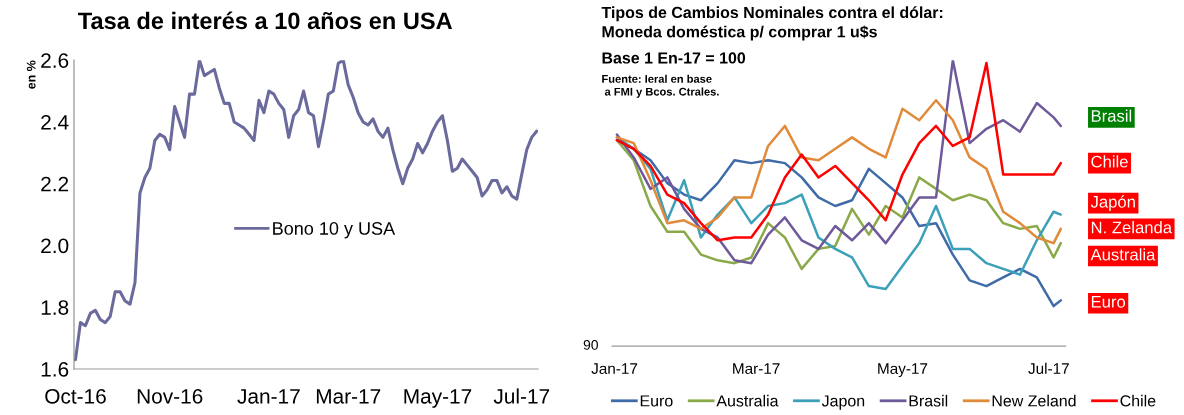  I want to click on text: Australia, so click(1123, 254).